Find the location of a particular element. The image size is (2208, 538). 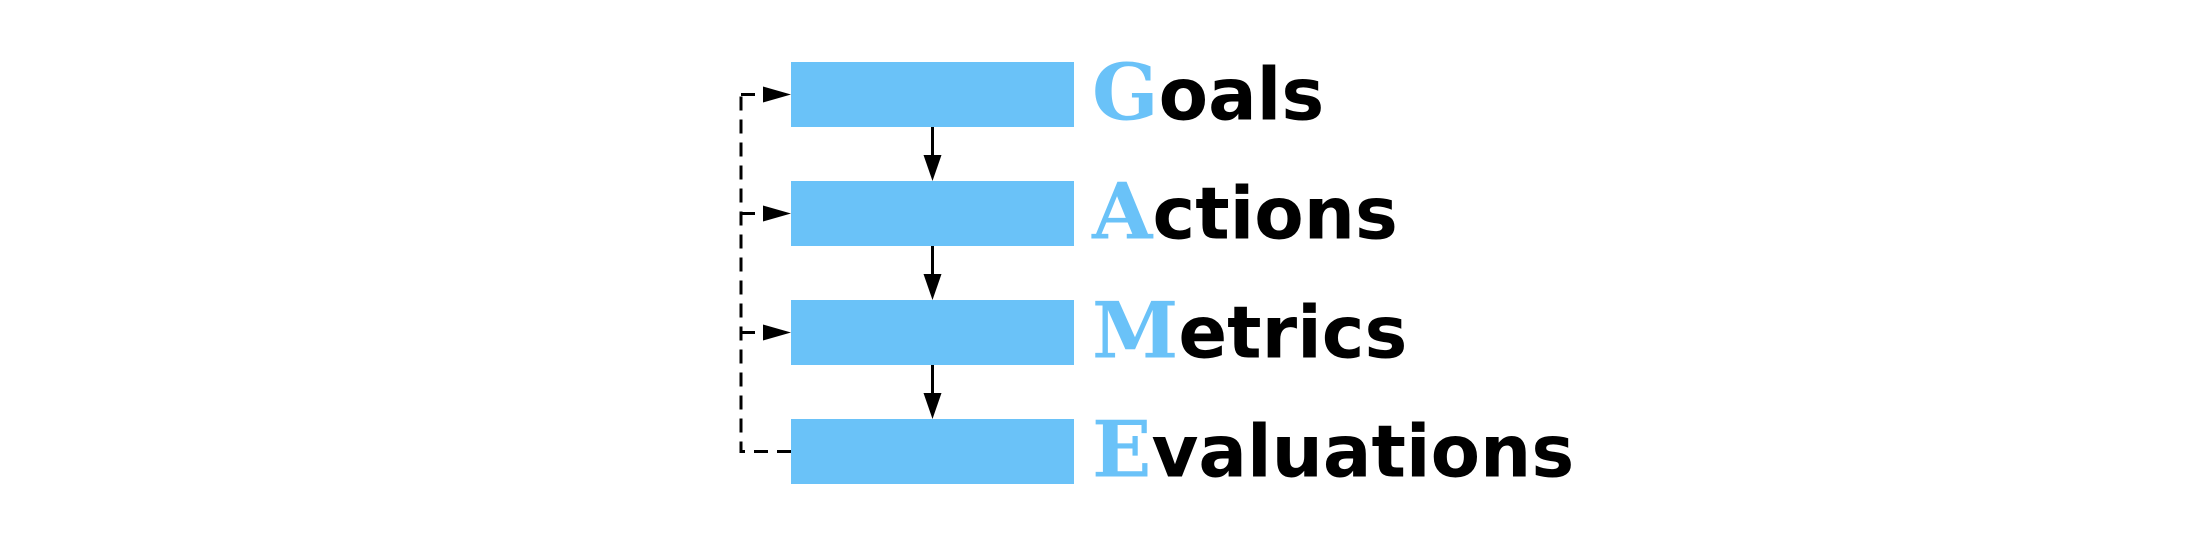

stage-goals: Goals is located at coordinates (1057, 93).